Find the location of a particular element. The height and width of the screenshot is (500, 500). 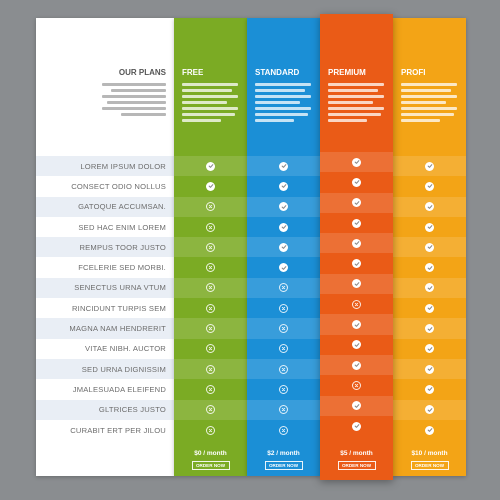

feature-row: FCELERIE SED MORBI. is located at coordinates (105, 267).